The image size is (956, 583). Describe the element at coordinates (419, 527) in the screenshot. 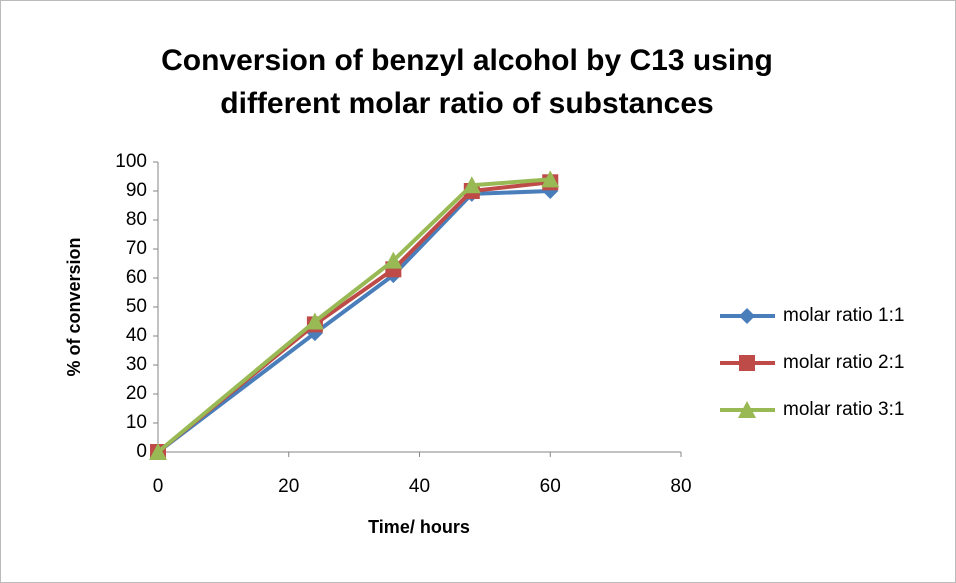

I see `x-axis-title: Time/ hours` at that location.